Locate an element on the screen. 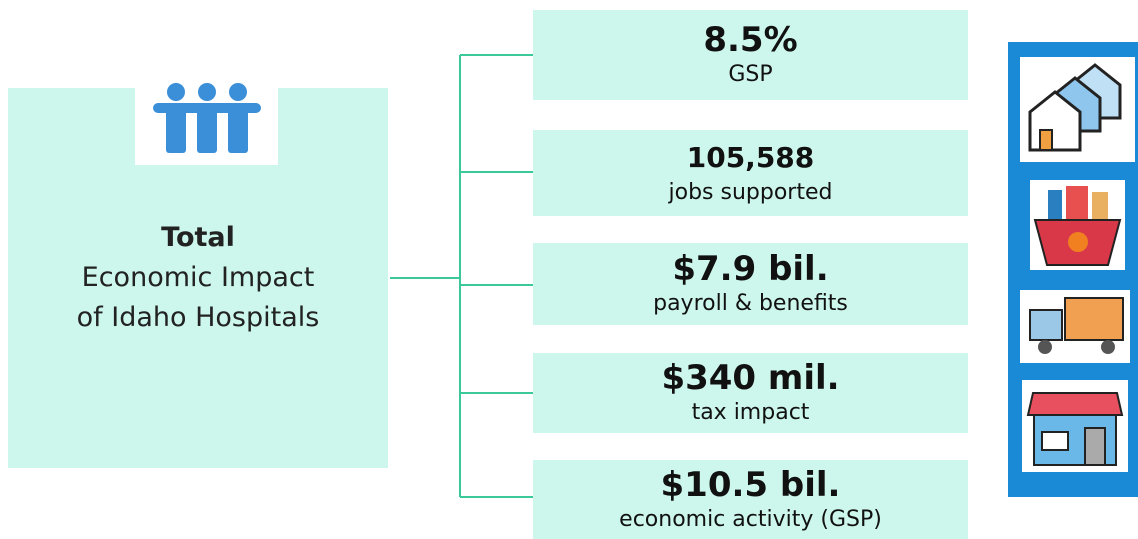 This screenshot has width=1138, height=539. main-line: Economic Impact is located at coordinates (198, 277).